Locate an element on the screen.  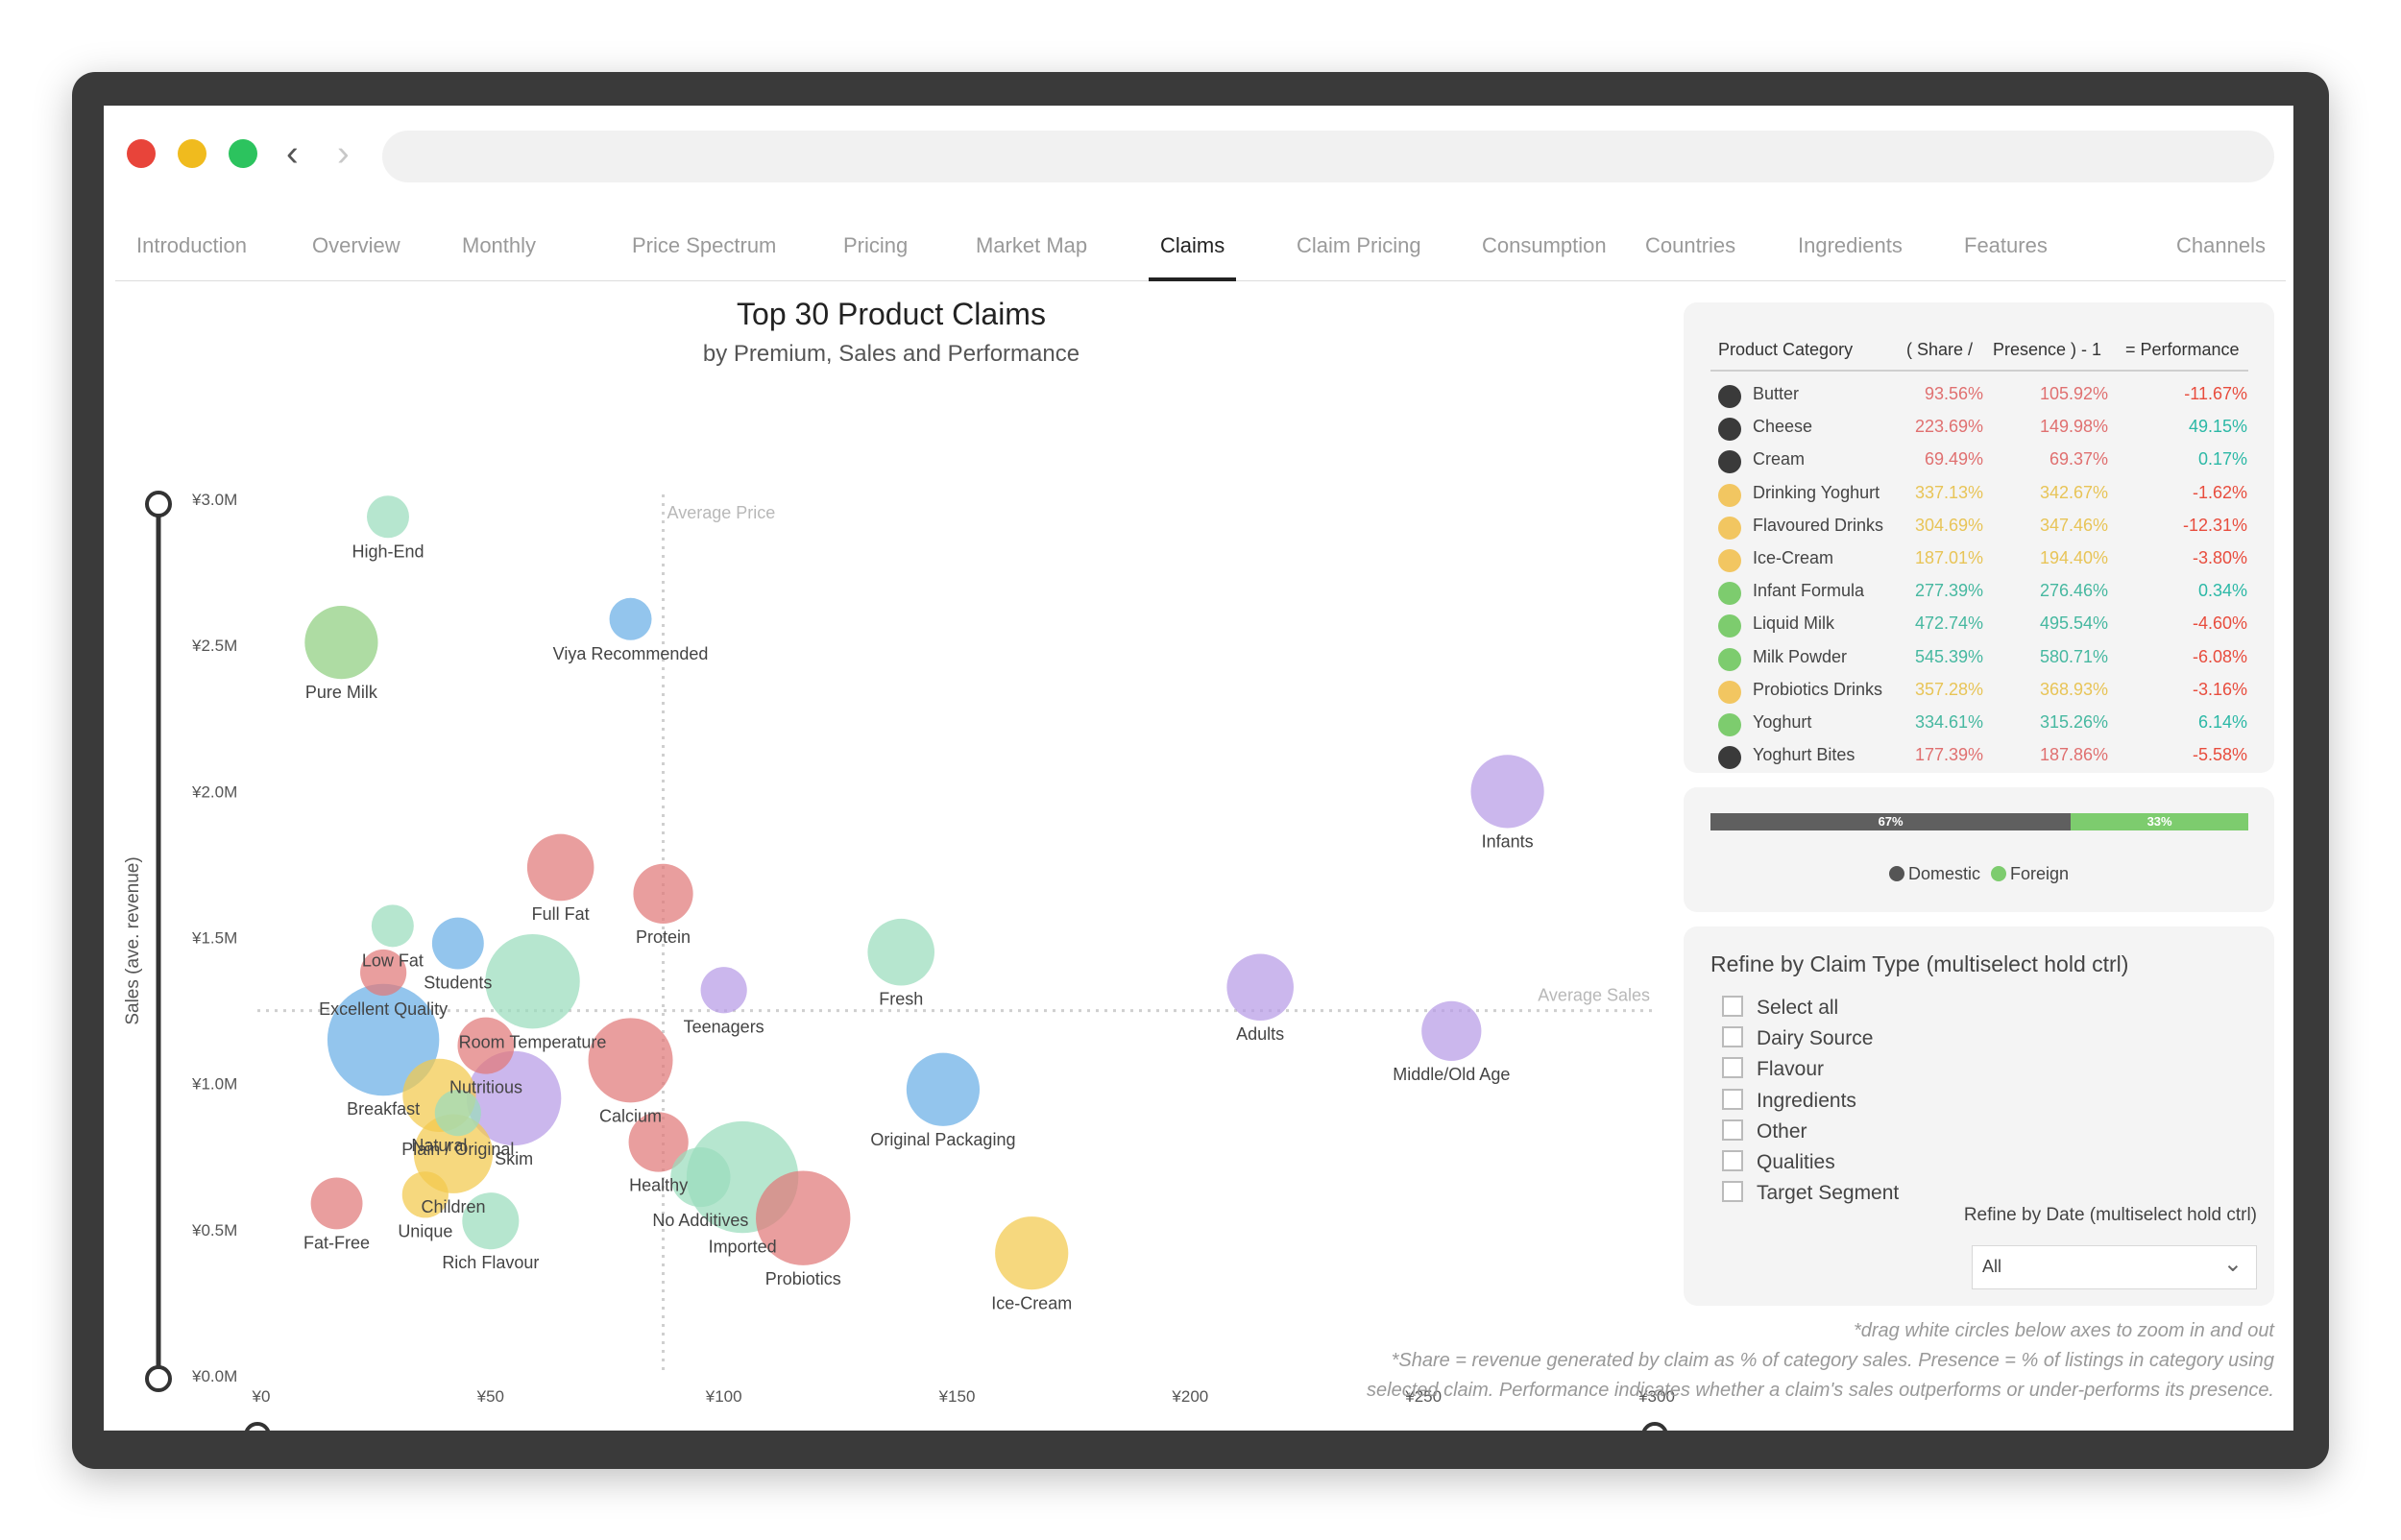
y-tick-label: ¥3.0M is located at coordinates (214, 500).